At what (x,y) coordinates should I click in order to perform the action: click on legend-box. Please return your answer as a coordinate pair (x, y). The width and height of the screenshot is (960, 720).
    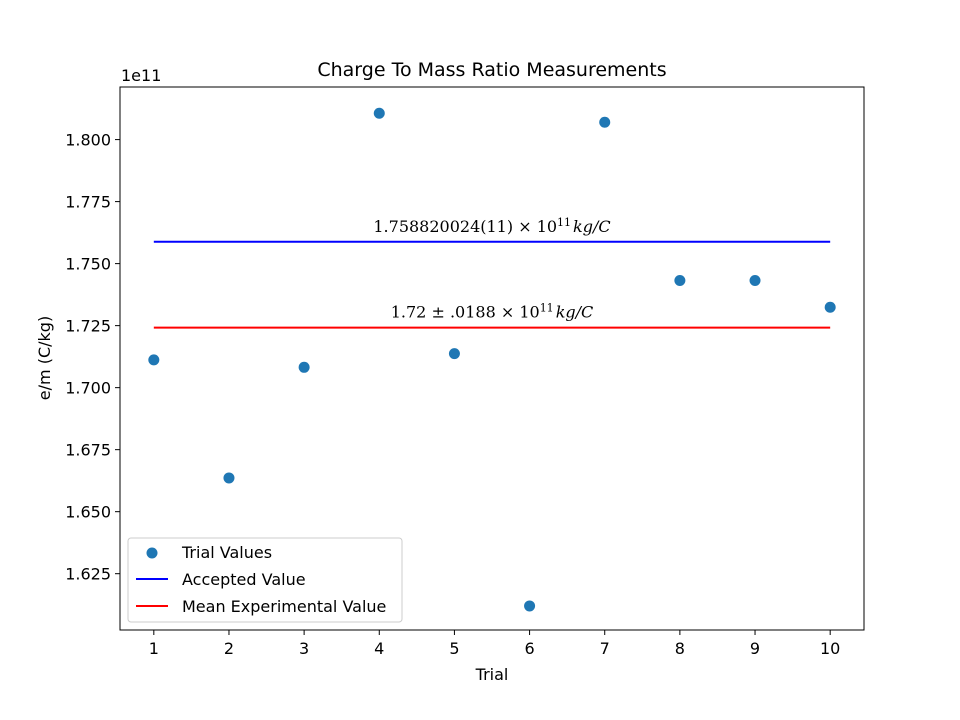
    Looking at the image, I should click on (265, 580).